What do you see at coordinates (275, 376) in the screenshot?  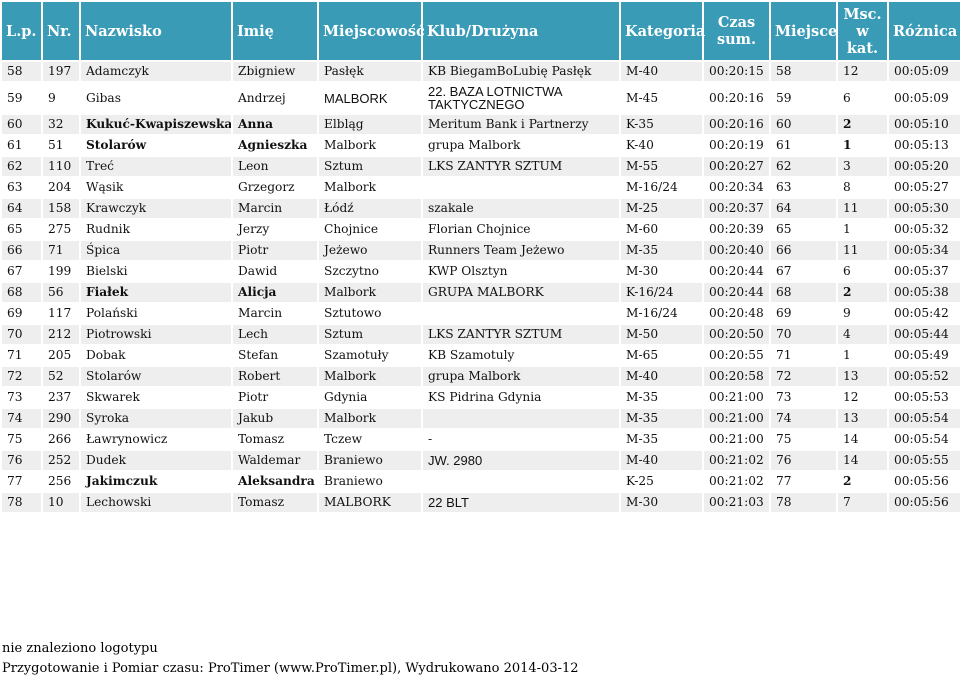 I see `cell-imie: Robert` at bounding box center [275, 376].